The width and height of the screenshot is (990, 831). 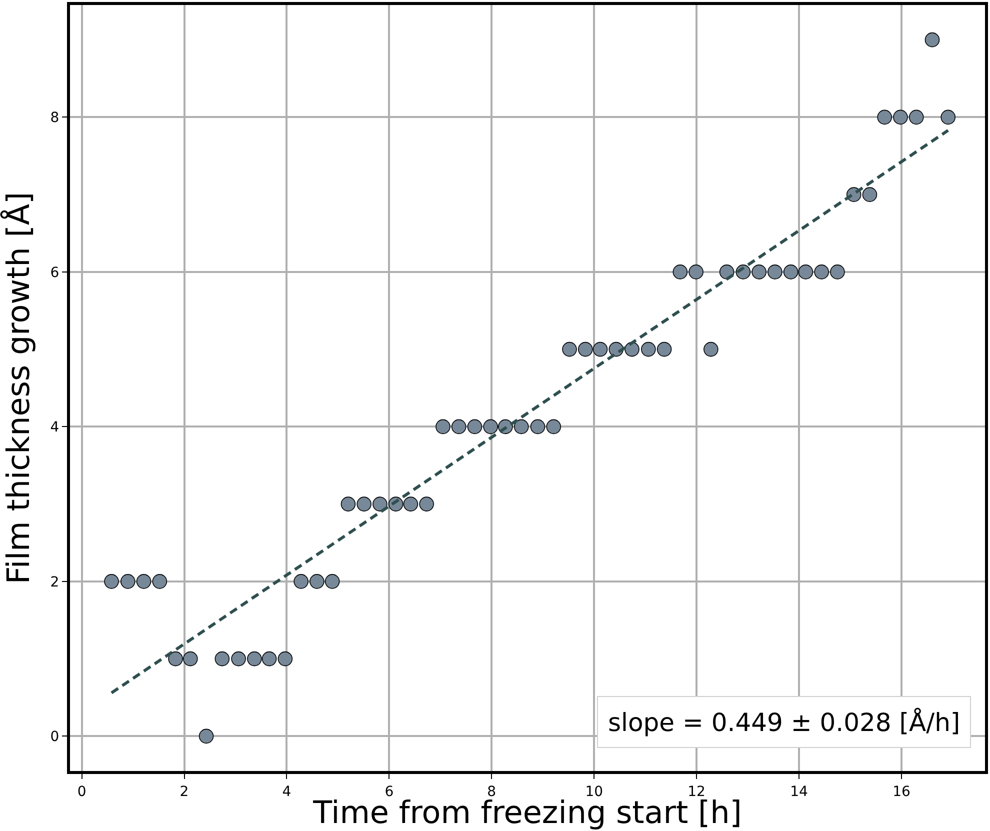 What do you see at coordinates (55, 737) in the screenshot?
I see `y-tick-label: 0` at bounding box center [55, 737].